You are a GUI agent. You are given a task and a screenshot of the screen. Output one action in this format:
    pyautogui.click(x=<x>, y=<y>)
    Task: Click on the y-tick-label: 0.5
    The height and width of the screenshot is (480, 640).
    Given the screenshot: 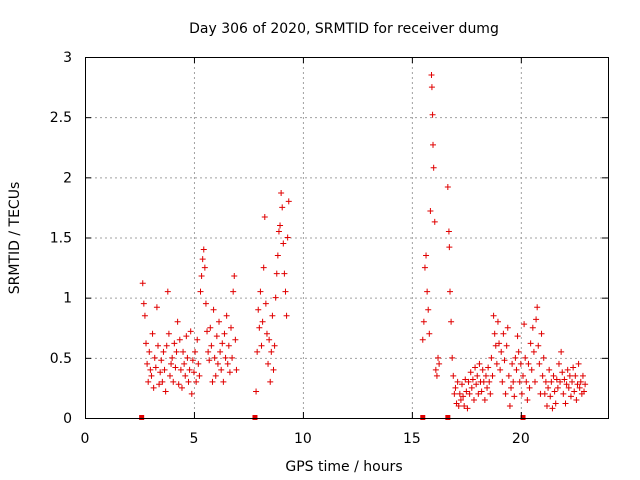 What is the action you would take?
    pyautogui.click(x=61, y=359)
    